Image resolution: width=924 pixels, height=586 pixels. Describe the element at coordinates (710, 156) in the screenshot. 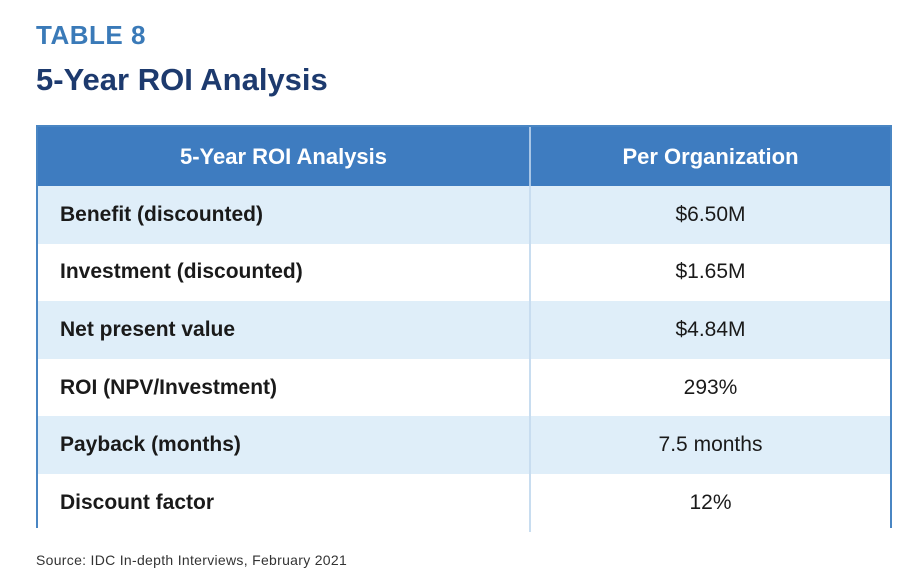

I see `column-header-per-organization: Per Organization` at that location.